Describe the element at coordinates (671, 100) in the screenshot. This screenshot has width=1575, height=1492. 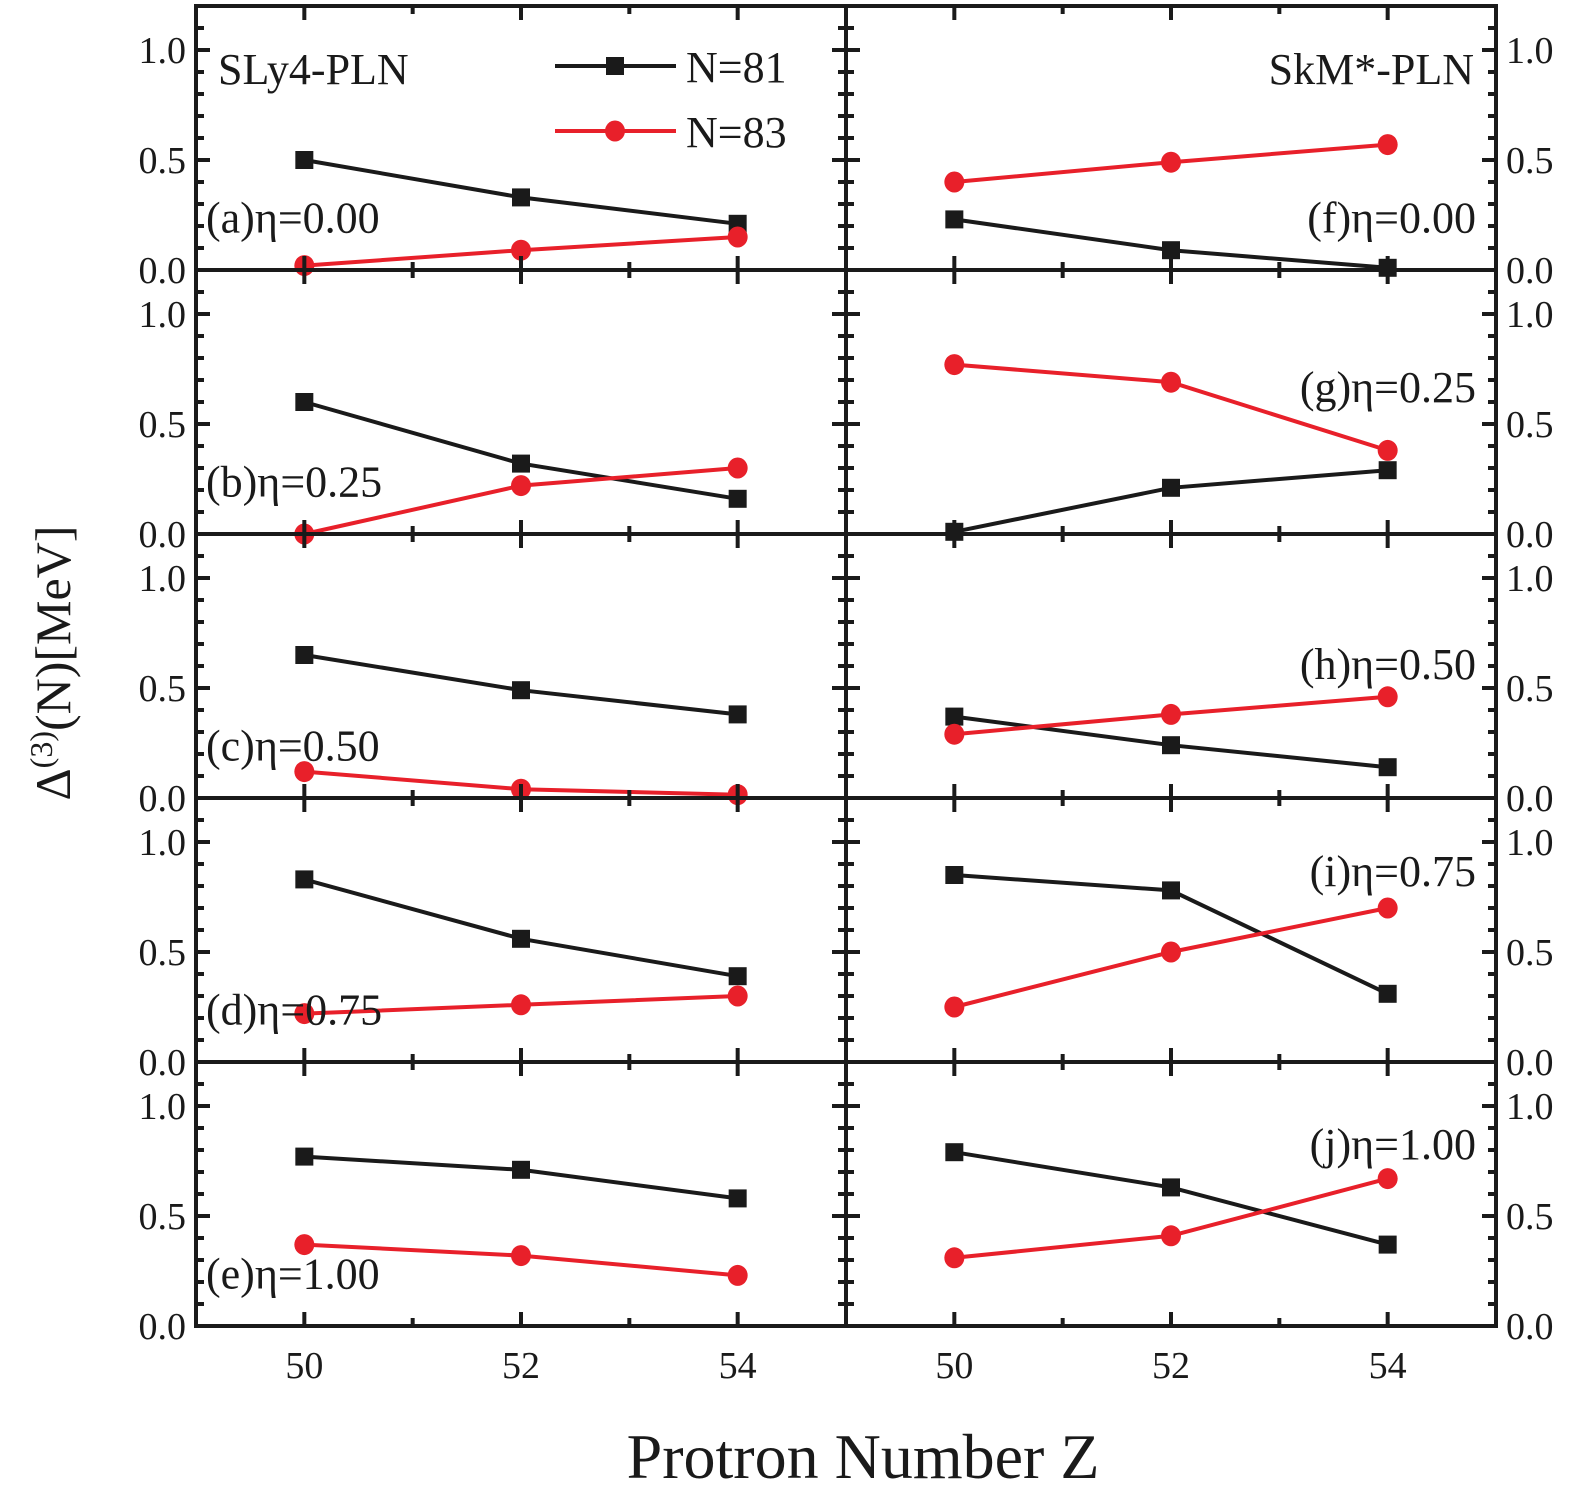
I see `legend: N=81 N=83` at that location.